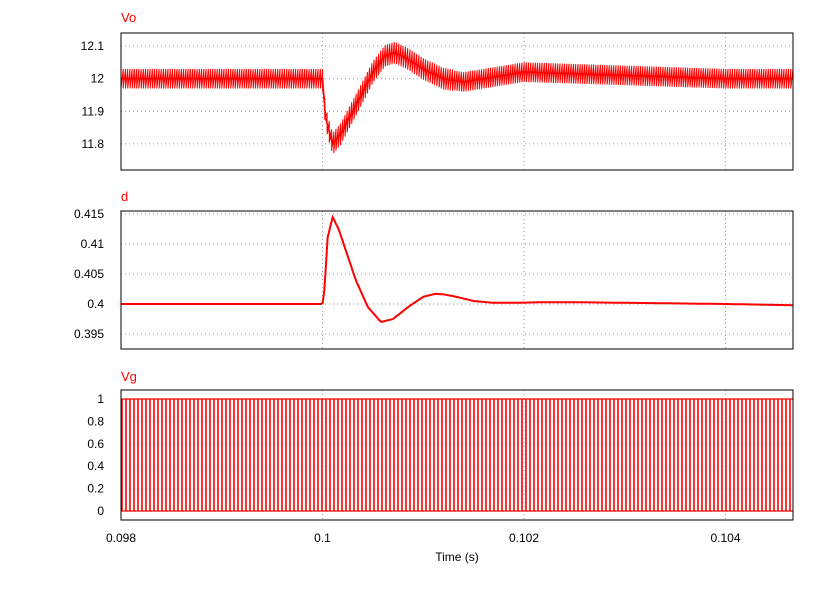  I want to click on d-trace, so click(457, 268).